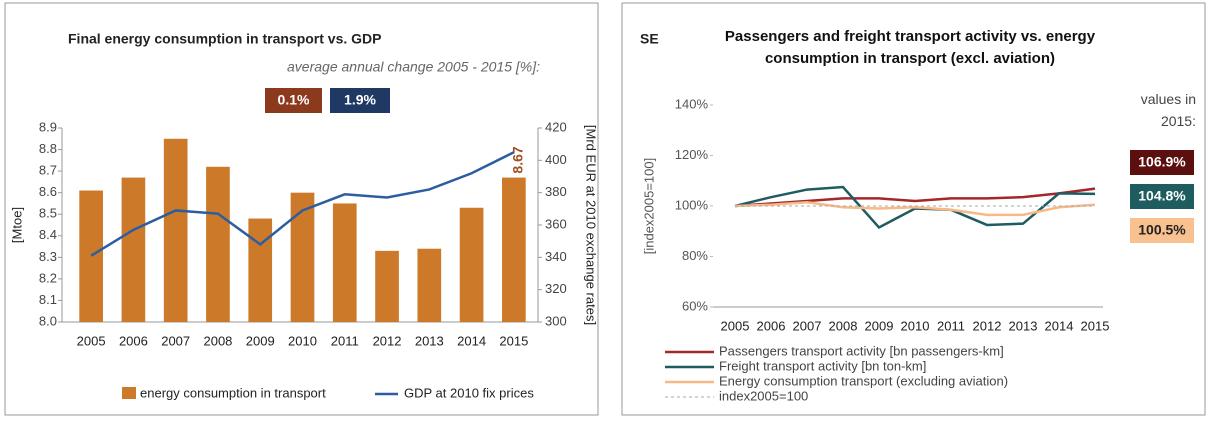  Describe the element at coordinates (518, 159) in the screenshot. I see `data-label: 8.67` at that location.